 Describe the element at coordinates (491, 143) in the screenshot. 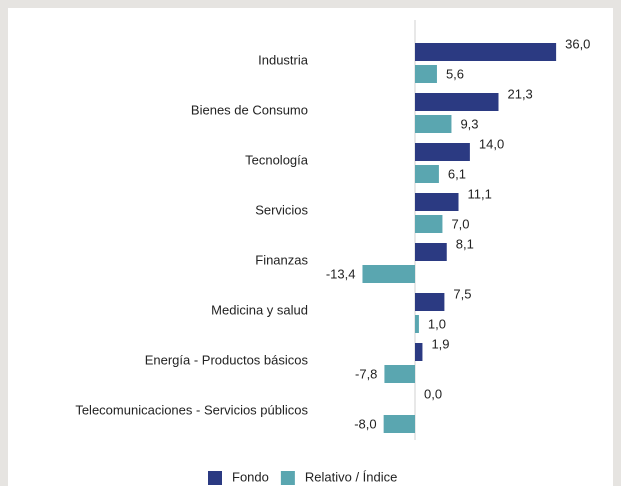

I see `data-label: 14,0` at that location.